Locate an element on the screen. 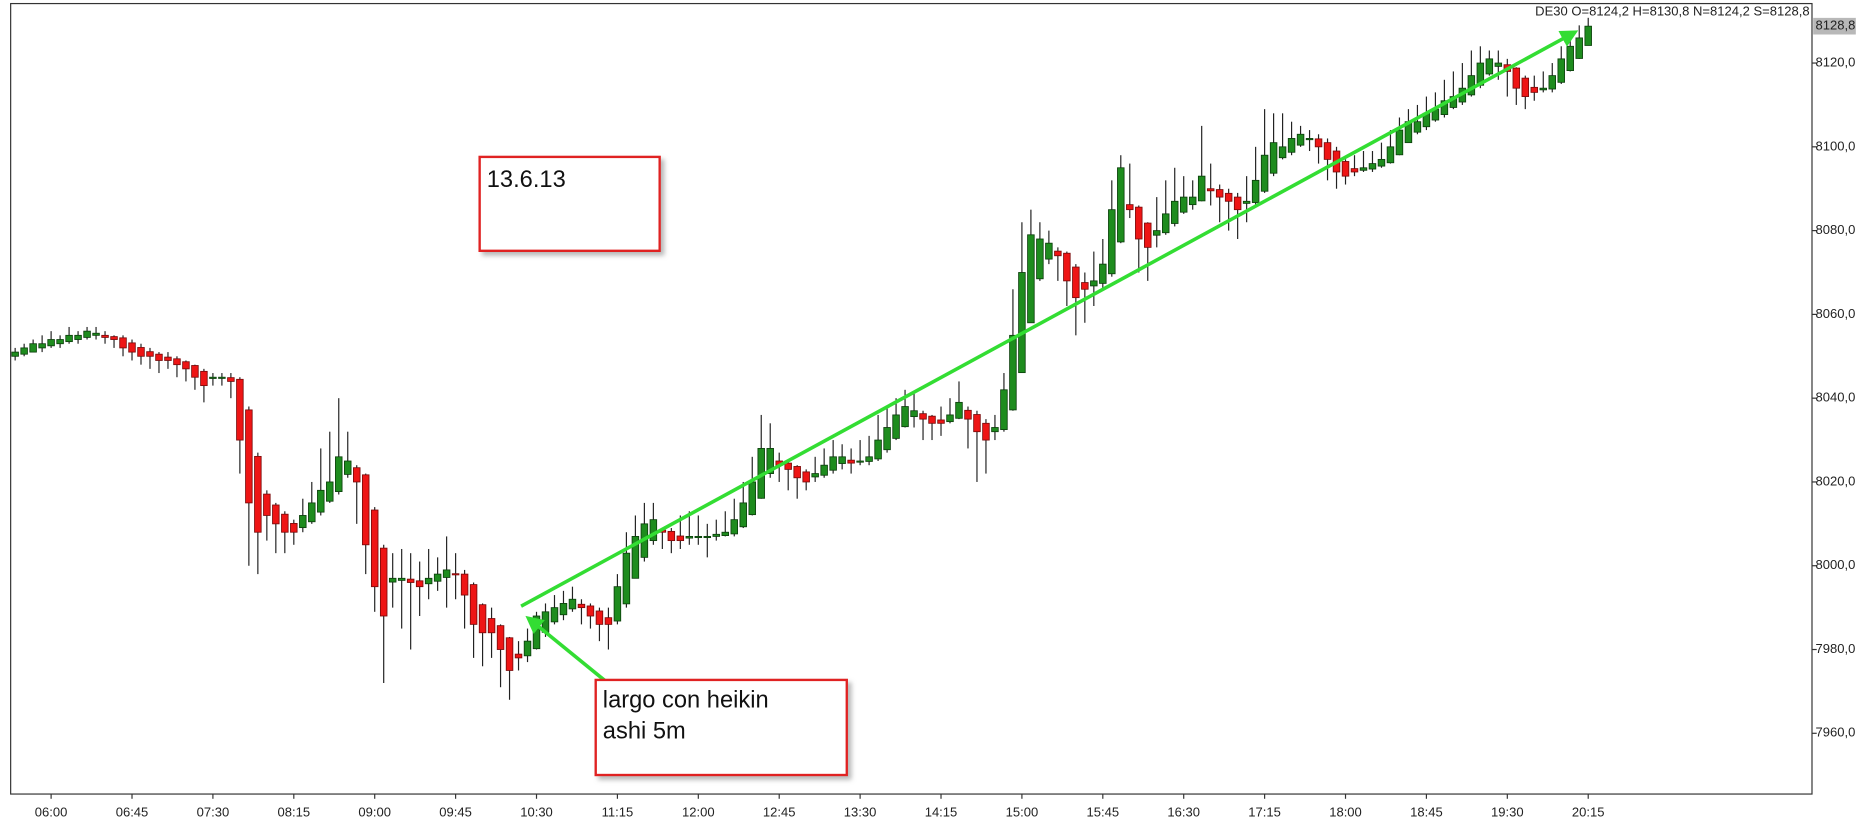 The width and height of the screenshot is (1857, 819). x-tick-label: 15:45 is located at coordinates (1103, 811).